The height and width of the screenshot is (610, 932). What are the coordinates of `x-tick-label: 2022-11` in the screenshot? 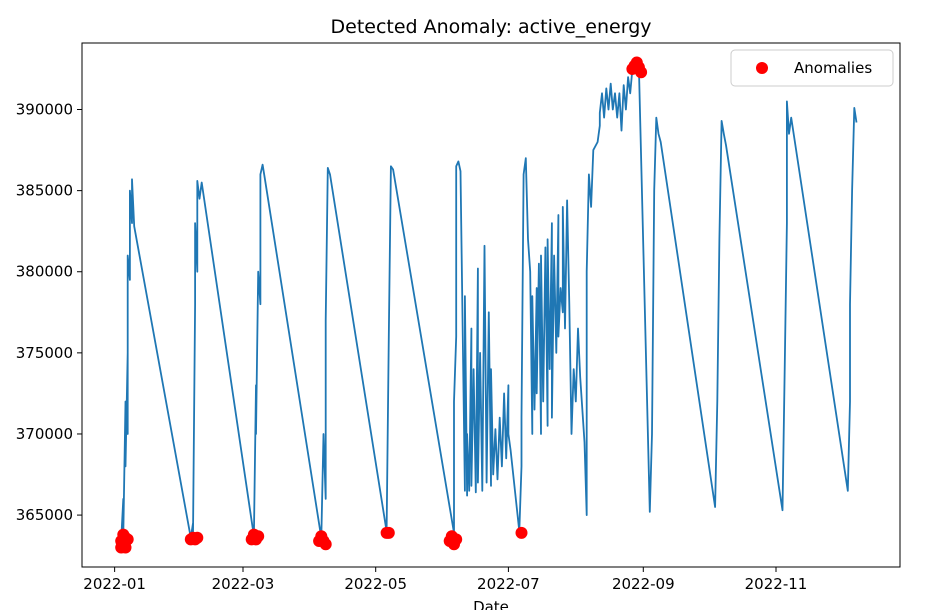 It's located at (776, 584).